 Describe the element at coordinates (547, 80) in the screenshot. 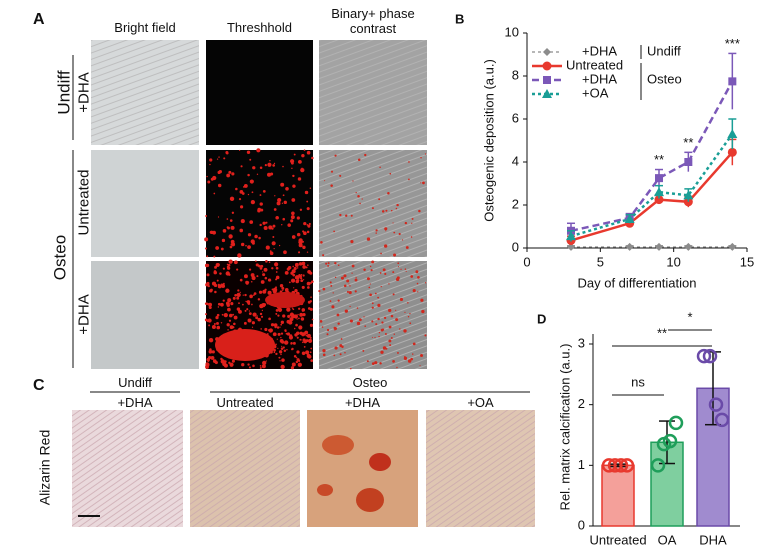

I see `legend-marker` at that location.